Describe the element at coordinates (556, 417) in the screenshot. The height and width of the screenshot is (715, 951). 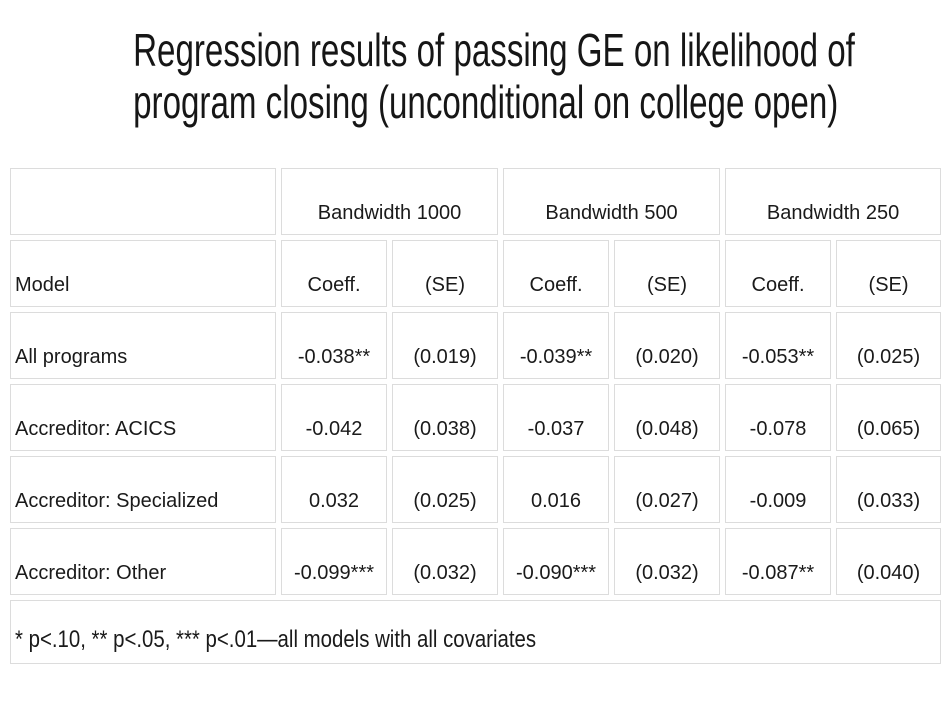
I see `coeff-cell: -0.037` at that location.